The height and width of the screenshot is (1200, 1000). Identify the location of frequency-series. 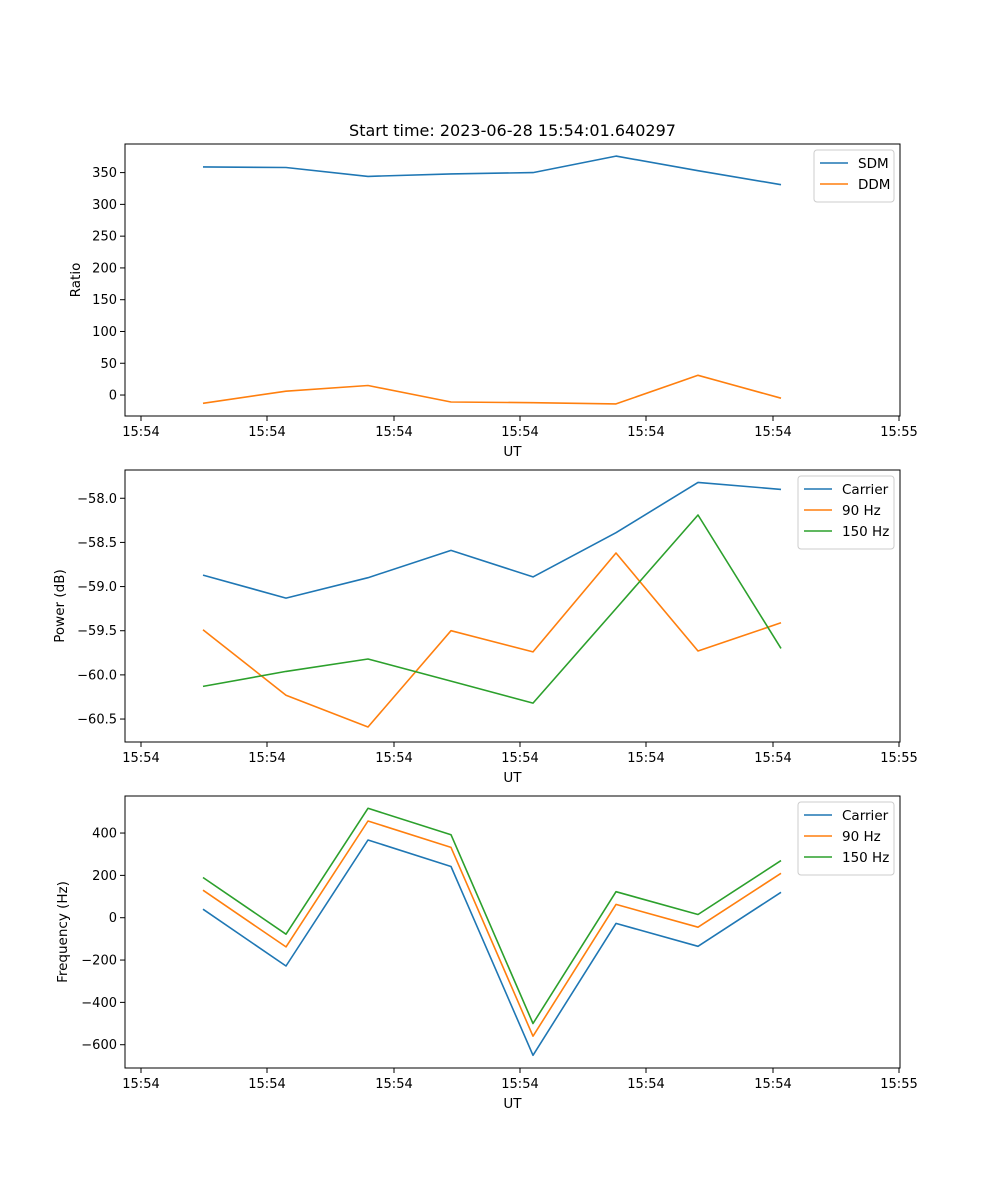
(492, 932).